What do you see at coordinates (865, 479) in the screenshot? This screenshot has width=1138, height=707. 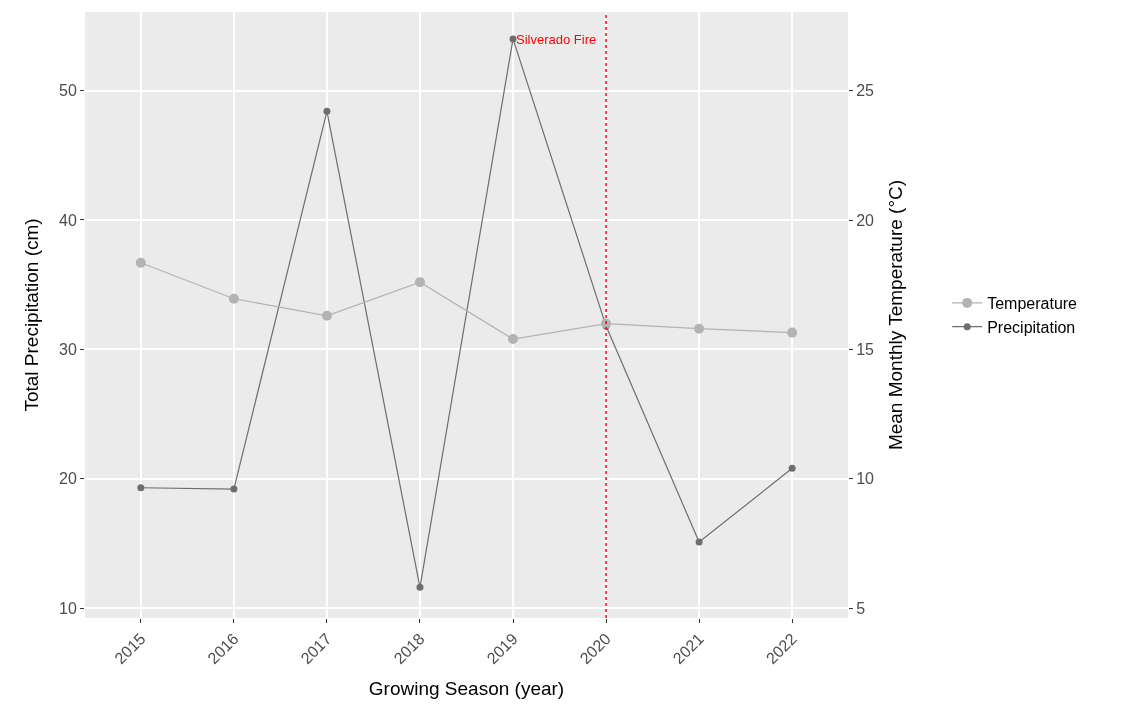 I see `y2-tick-label: 10` at bounding box center [865, 479].